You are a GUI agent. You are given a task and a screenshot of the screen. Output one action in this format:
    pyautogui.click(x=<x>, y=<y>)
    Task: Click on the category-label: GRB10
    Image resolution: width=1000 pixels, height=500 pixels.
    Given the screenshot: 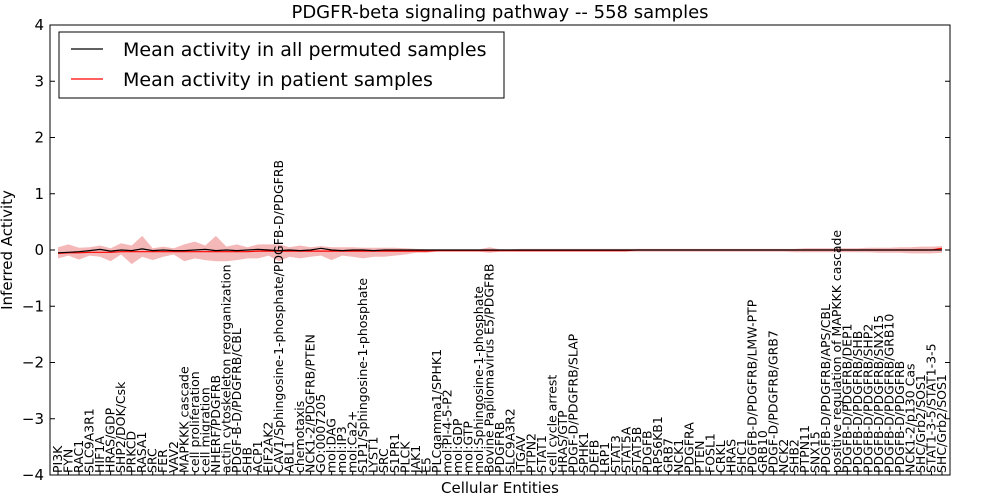 What is the action you would take?
    pyautogui.click(x=762, y=451)
    